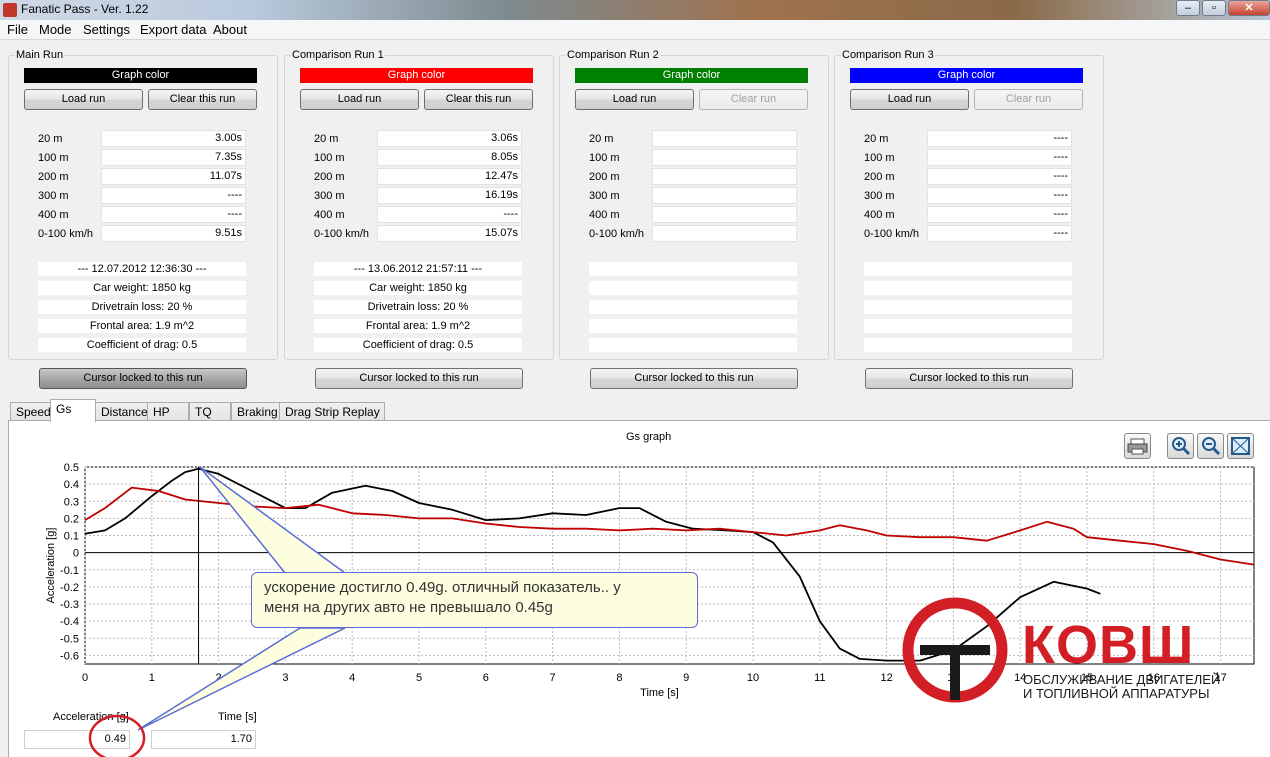 Image resolution: width=1270 pixels, height=757 pixels. Describe the element at coordinates (1188, 8) in the screenshot. I see `minimize-button: ‒` at that location.